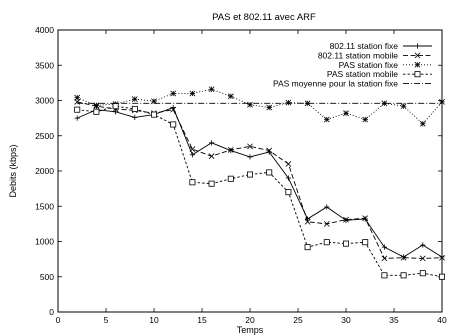 This screenshot has width=470, height=336. I want to click on legend-label: 802.11 station mobile, so click(358, 55).